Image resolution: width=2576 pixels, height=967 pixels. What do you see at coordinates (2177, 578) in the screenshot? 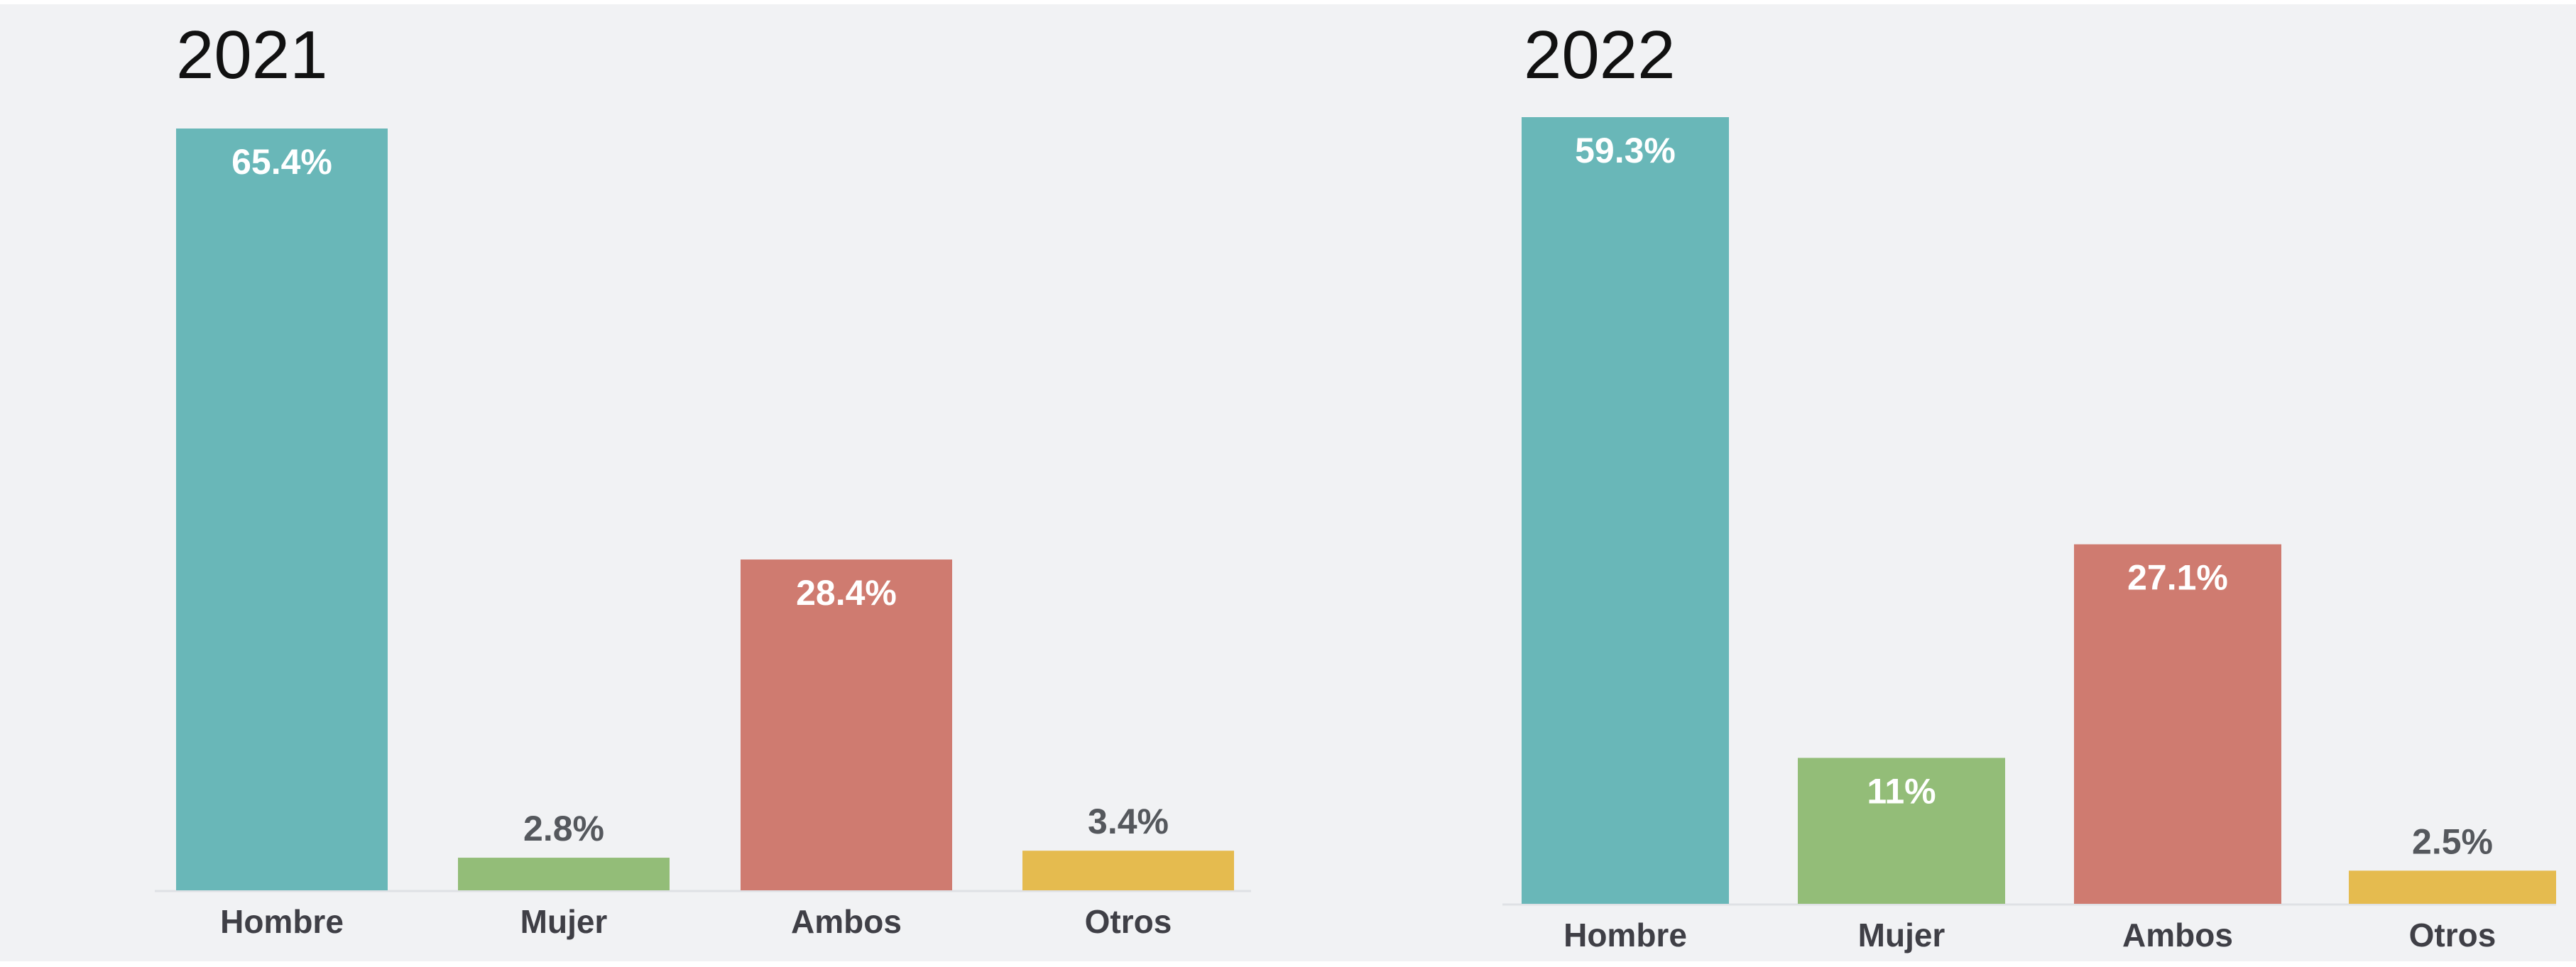
I see `data-label-ambos: 27.1%` at bounding box center [2177, 578].